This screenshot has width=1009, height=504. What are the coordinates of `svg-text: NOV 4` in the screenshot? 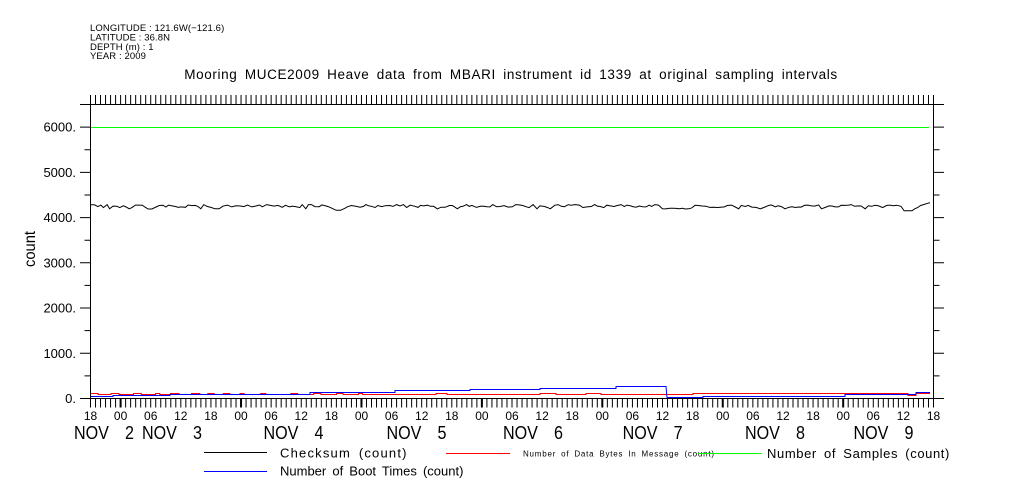 It's located at (294, 433).